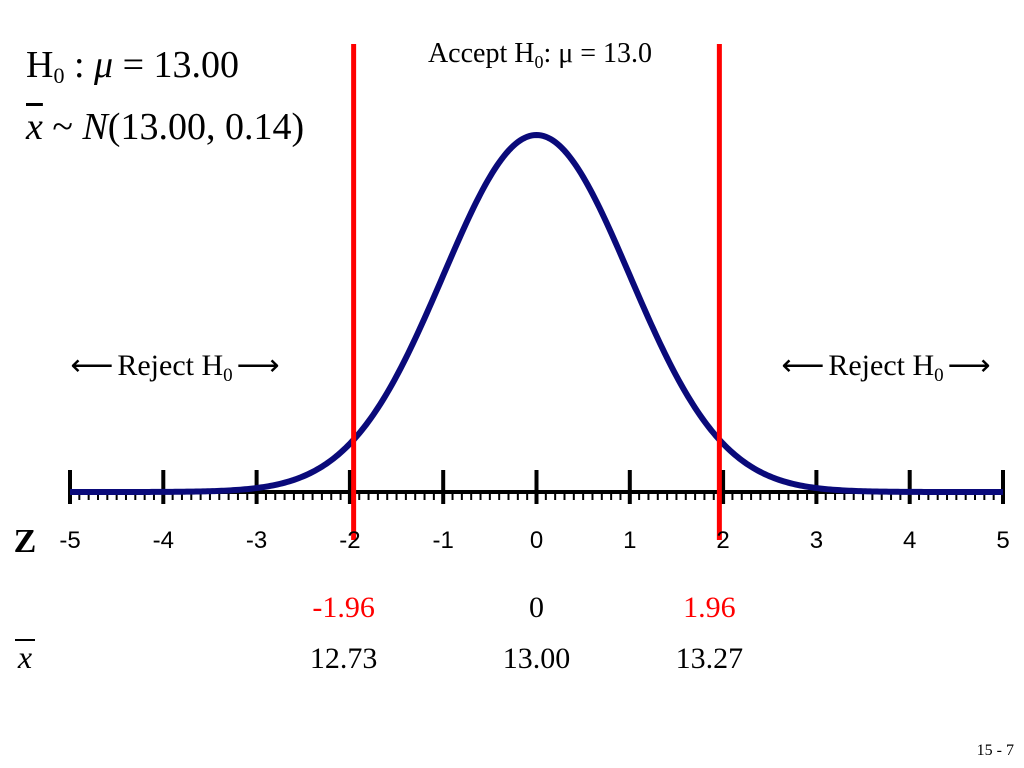  Describe the element at coordinates (536, 607) in the screenshot. I see `z-row-value: 0` at that location.